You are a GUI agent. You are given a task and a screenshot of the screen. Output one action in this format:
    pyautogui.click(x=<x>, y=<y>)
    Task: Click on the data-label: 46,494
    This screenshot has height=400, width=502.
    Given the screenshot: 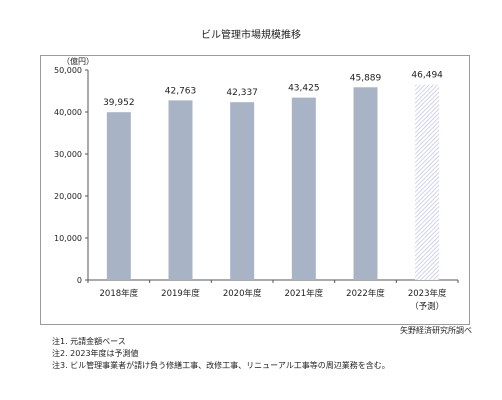 What is the action you would take?
    pyautogui.click(x=427, y=76)
    